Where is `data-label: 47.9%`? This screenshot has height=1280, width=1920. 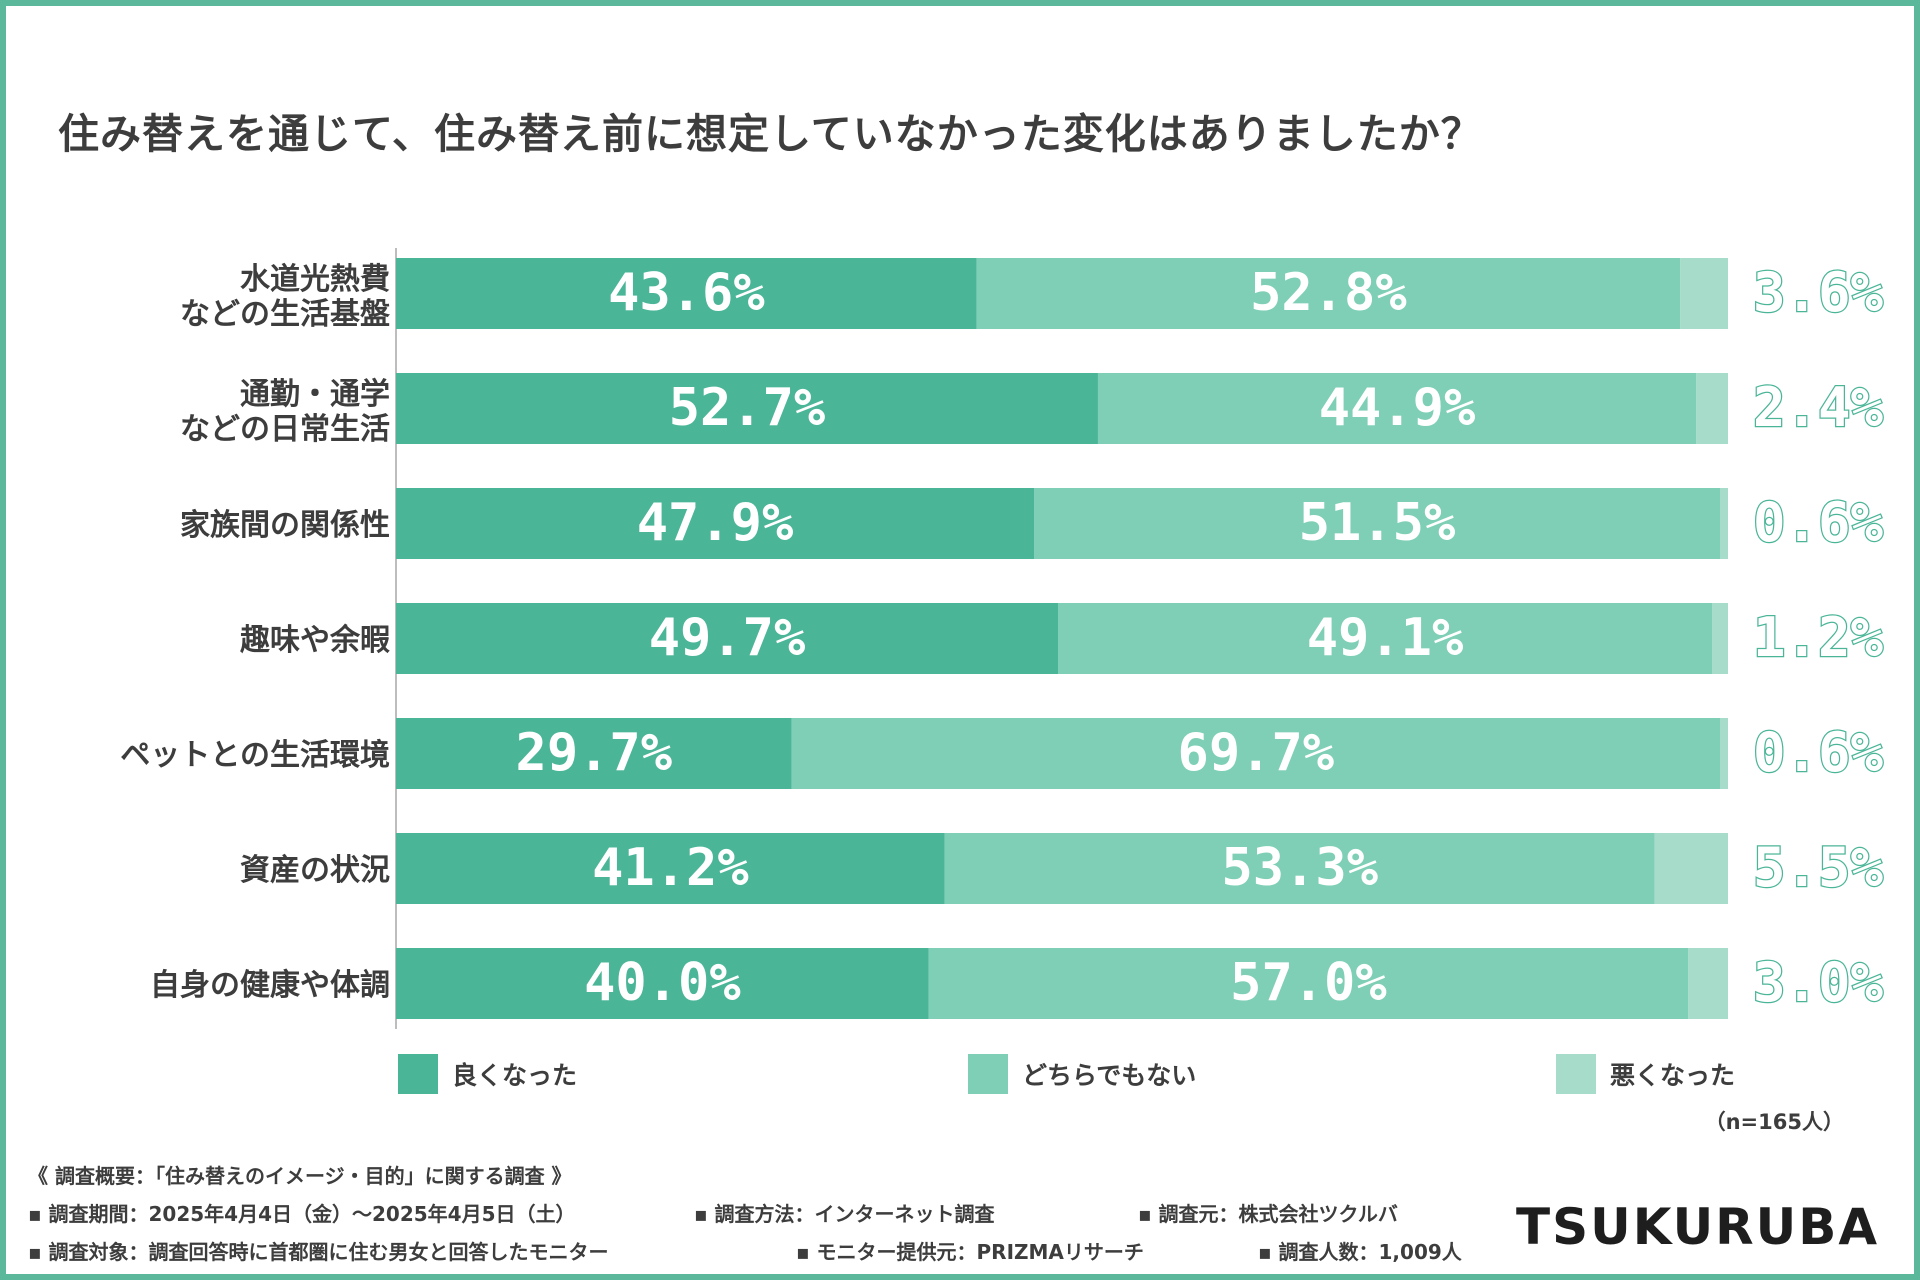
data-label: 47.9% is located at coordinates (715, 523).